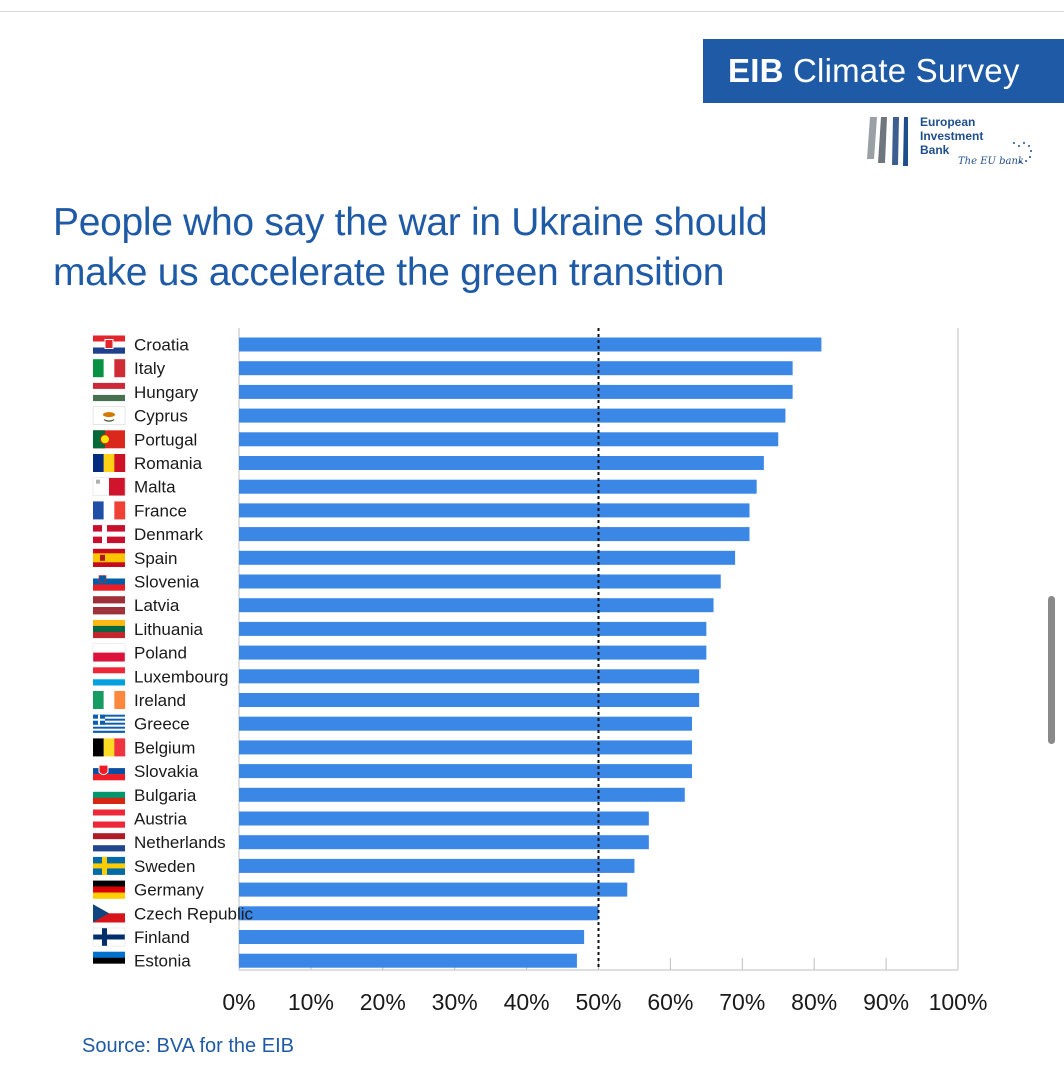  I want to click on eib-name-line2: Investment, so click(952, 136).